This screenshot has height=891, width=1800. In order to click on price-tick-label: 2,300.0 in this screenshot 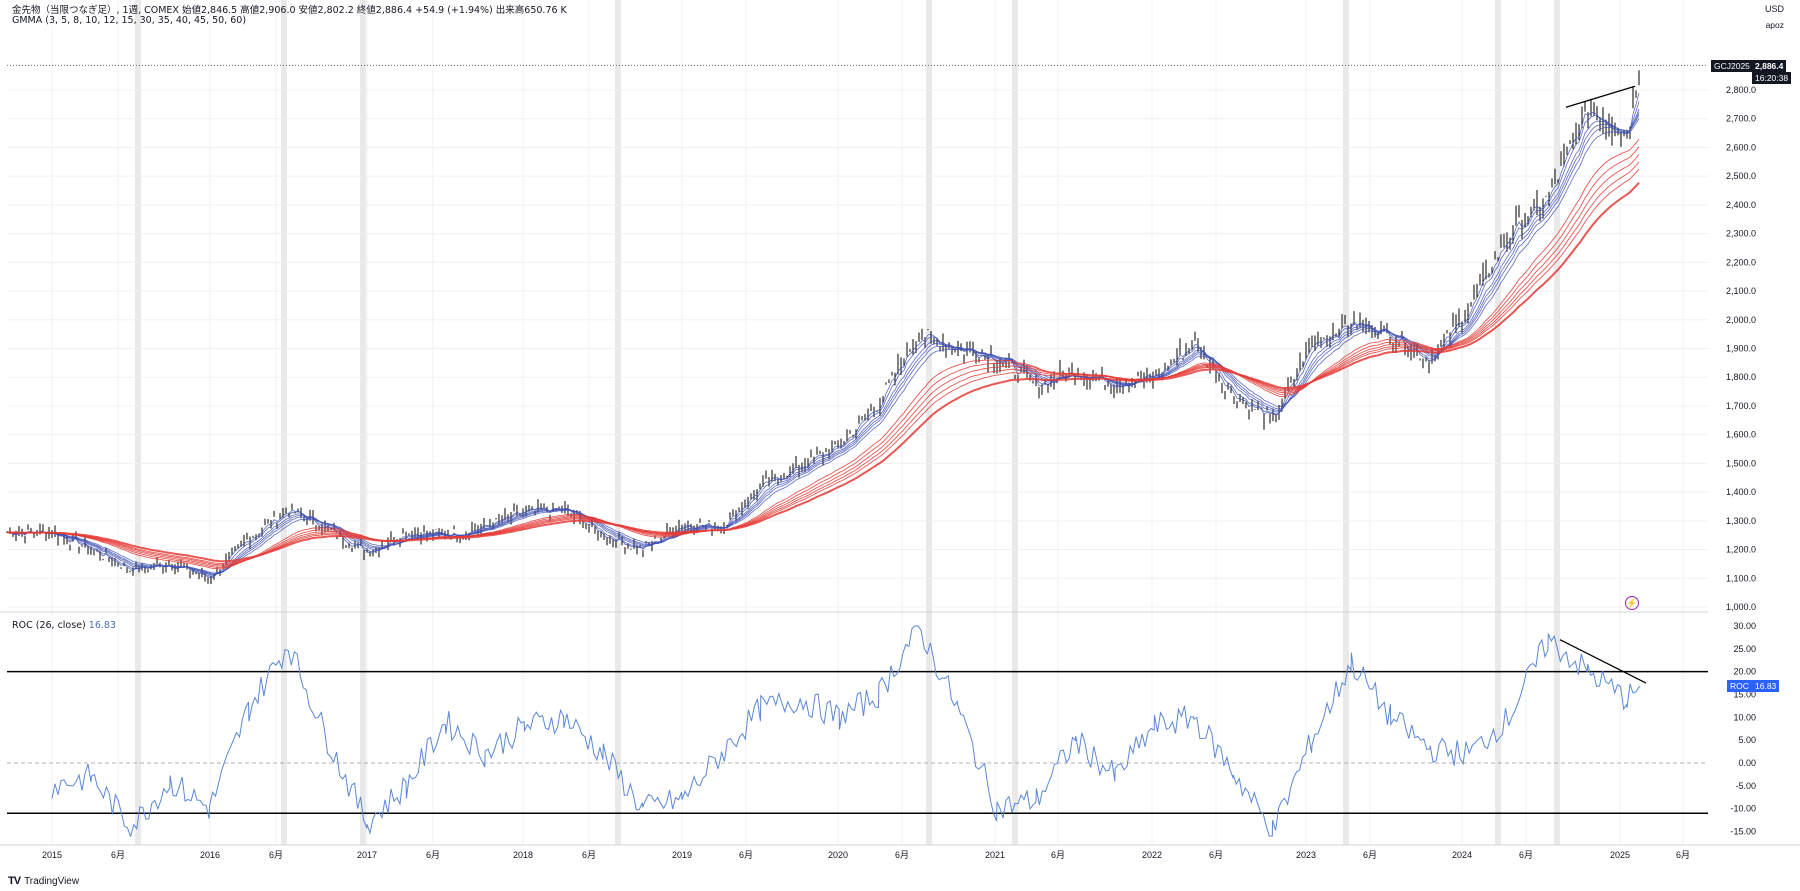, I will do `click(1741, 234)`.